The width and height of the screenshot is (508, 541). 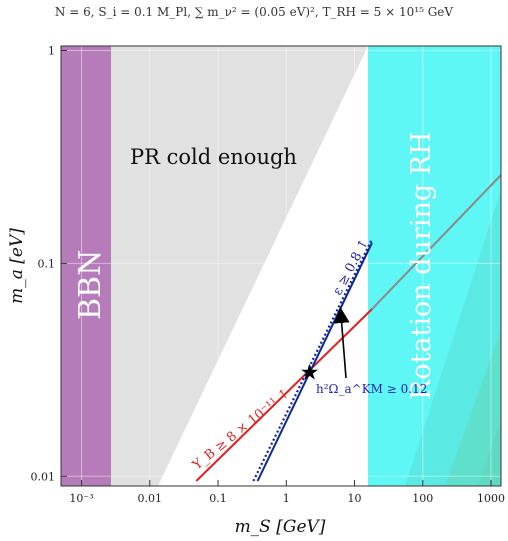 I want to click on relic-annotation: h²Ω_a^KM ≥ 0.12, so click(x=371, y=389).